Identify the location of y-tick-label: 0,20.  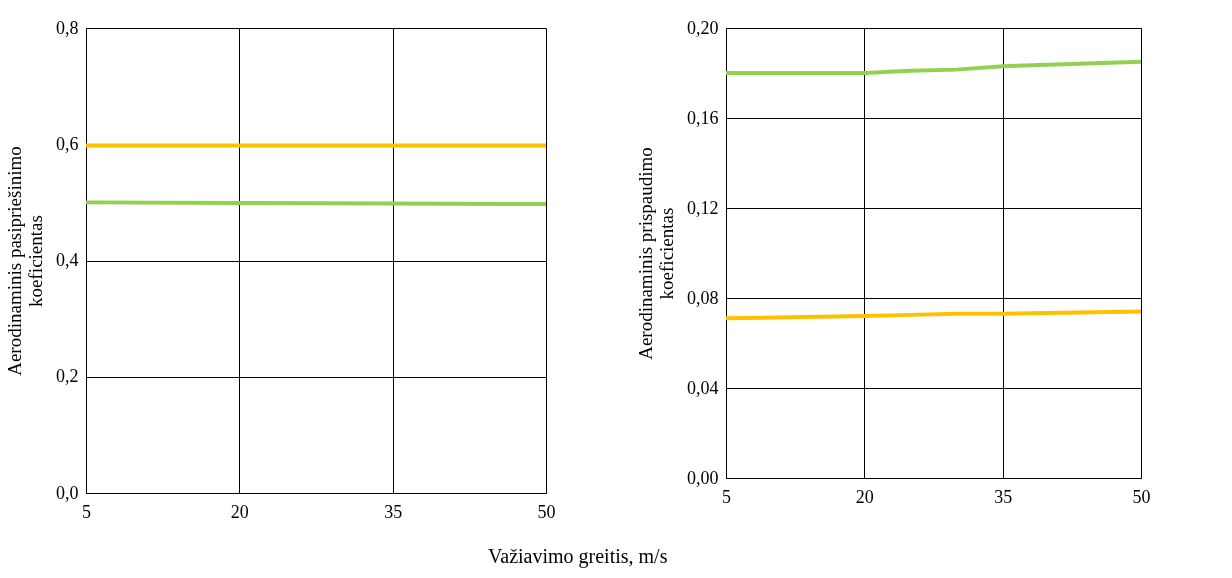
(703, 27).